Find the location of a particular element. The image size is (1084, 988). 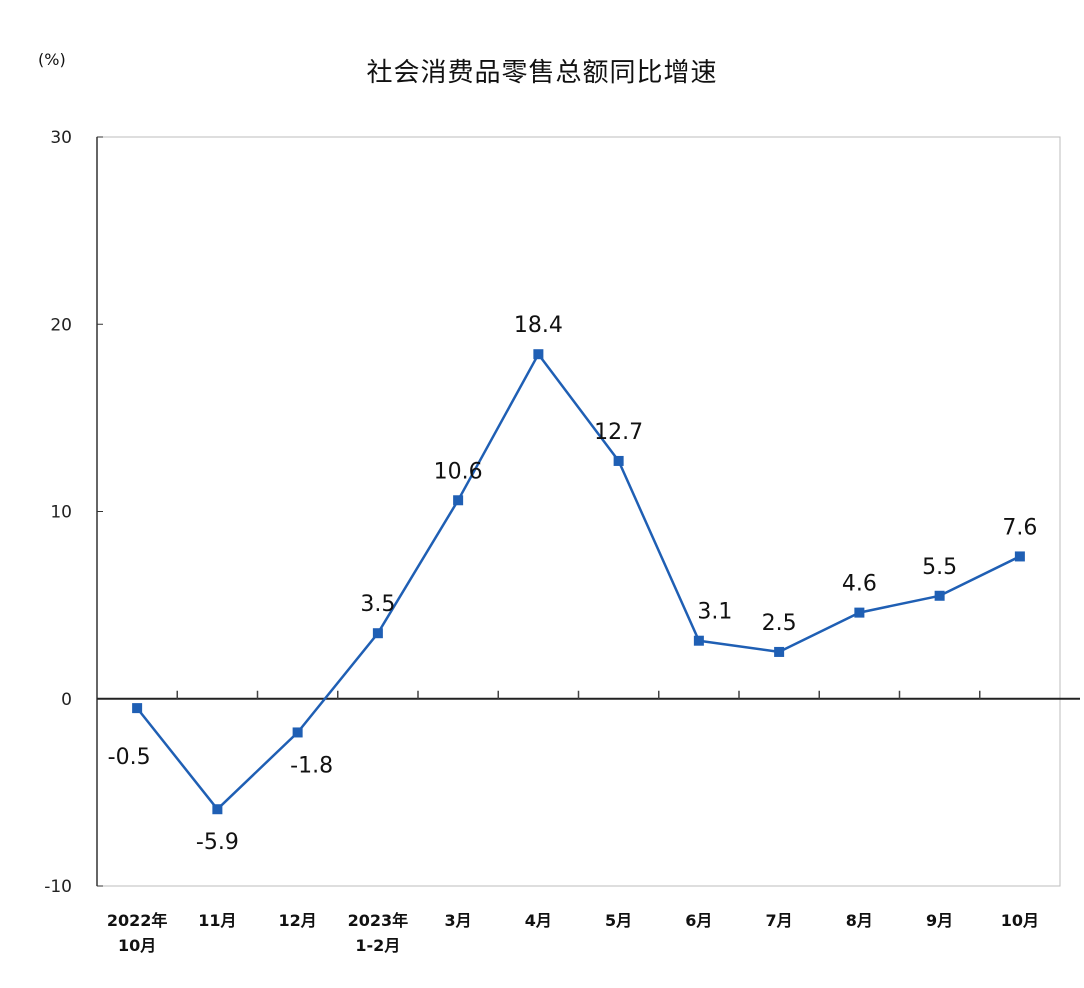

x-tick-label: 9月 is located at coordinates (939, 920).